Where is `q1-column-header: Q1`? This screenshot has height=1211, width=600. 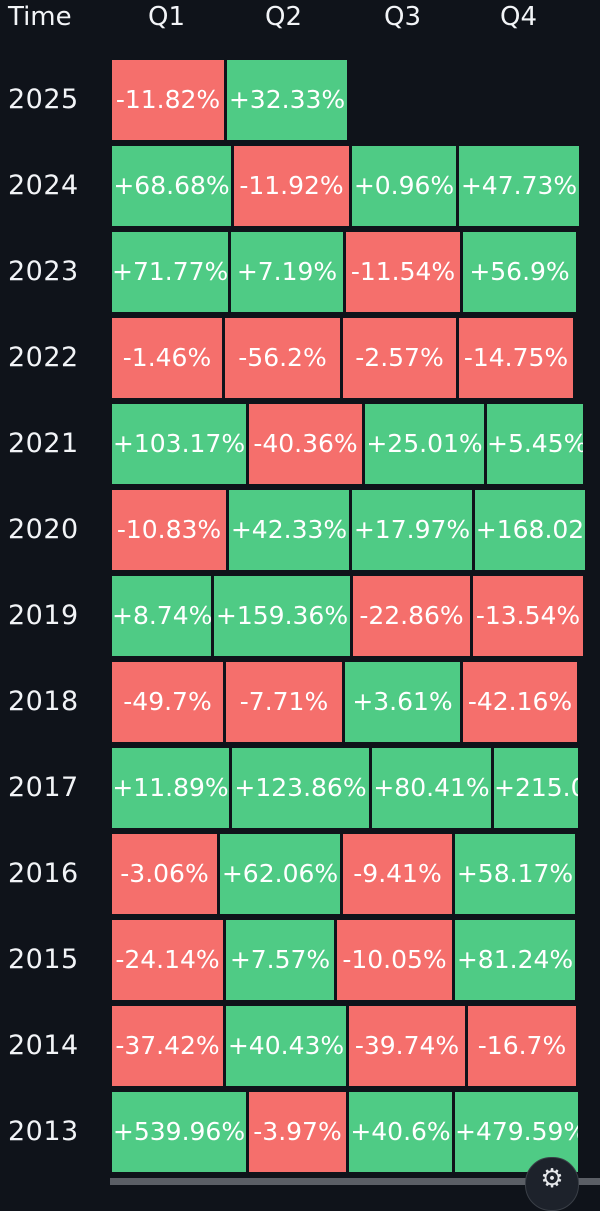
q1-column-header: Q1 is located at coordinates (167, 17).